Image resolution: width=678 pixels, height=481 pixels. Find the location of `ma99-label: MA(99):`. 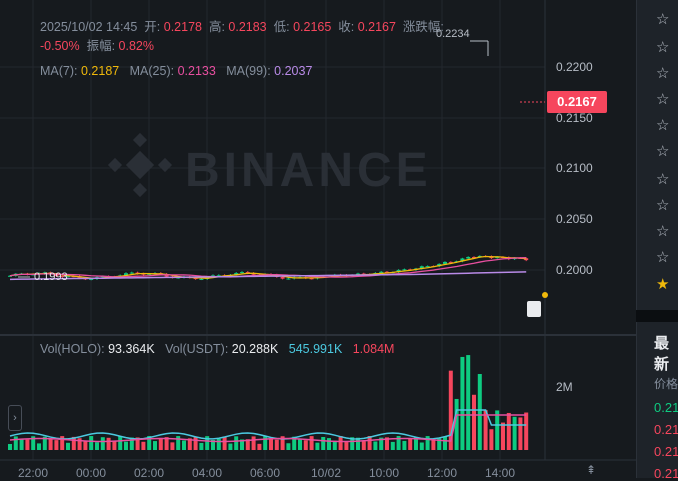

ma99-label: MA(99): is located at coordinates (248, 71).